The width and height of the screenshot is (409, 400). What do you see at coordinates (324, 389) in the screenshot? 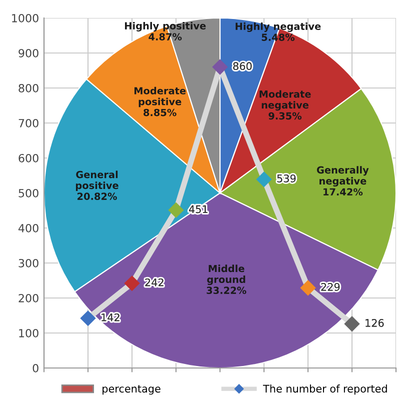
I see `legend-label: The number of reported` at bounding box center [324, 389].